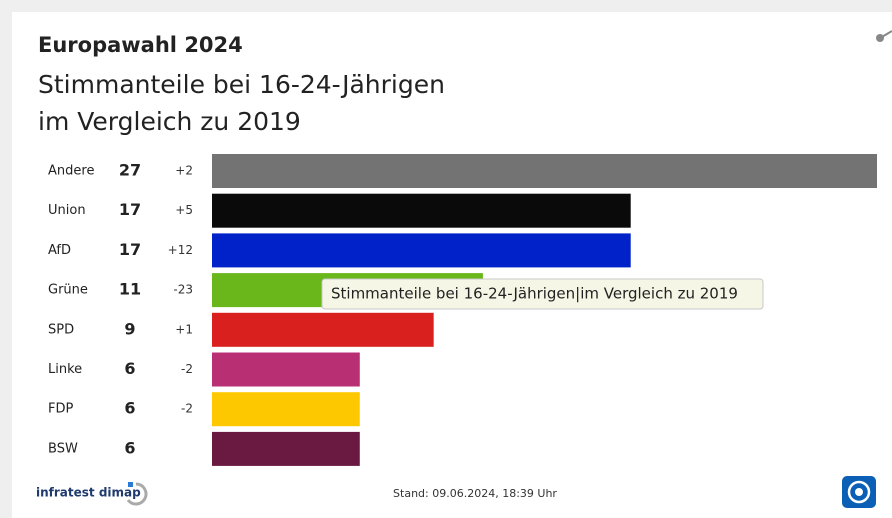  Describe the element at coordinates (169, 121) in the screenshot. I see `chart-subtitle: im Vergleich zu 2019` at that location.